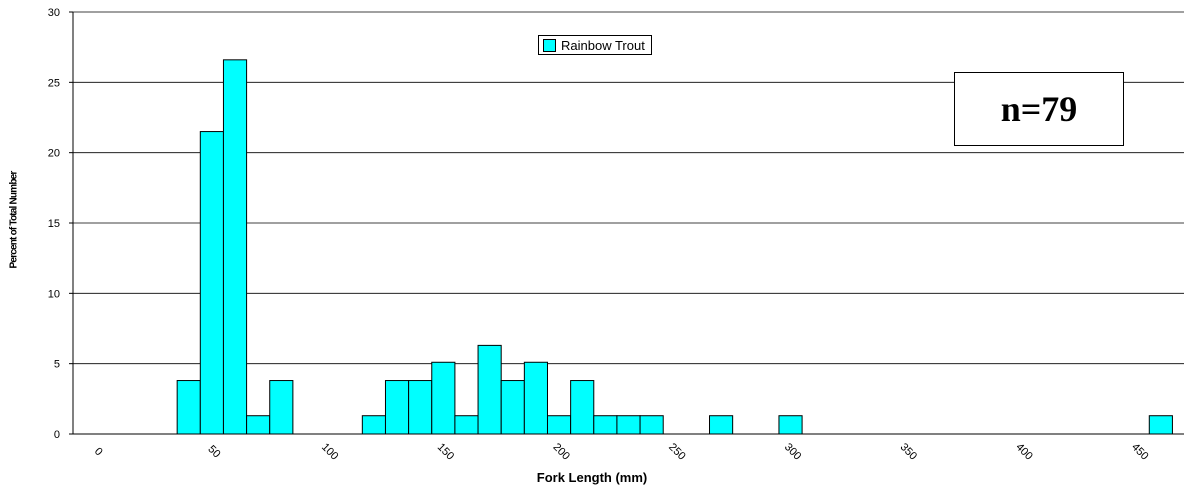 This screenshot has width=1184, height=492. I want to click on sample-size-annotation: n=79, so click(1039, 109).